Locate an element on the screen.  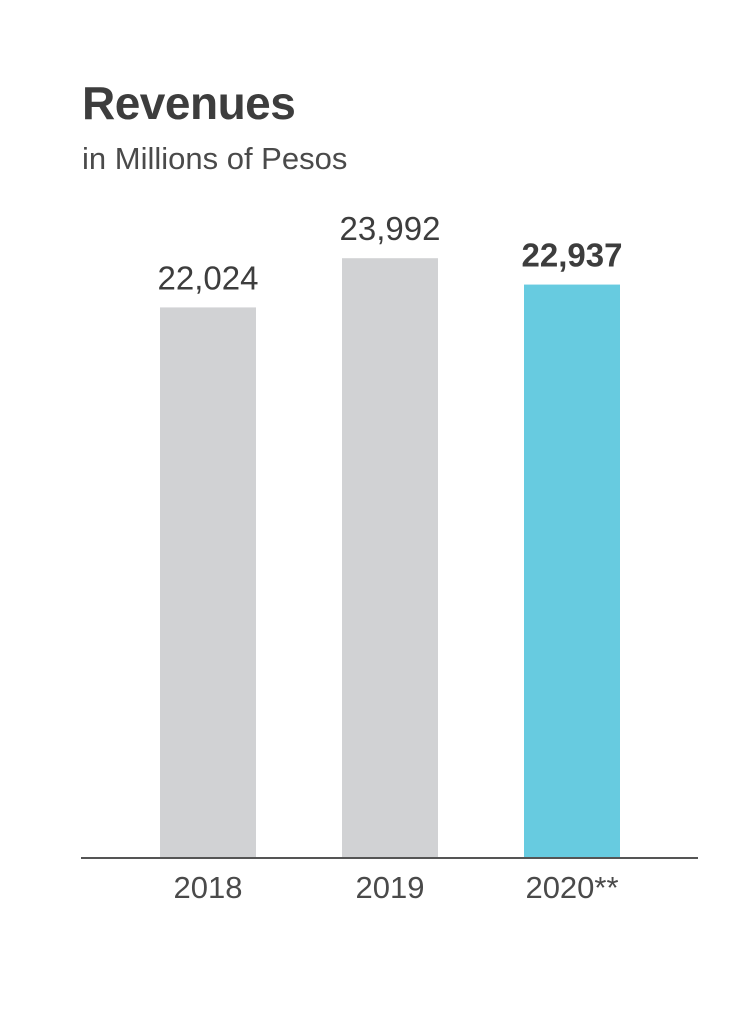
x-tick-label-2020: 2020** is located at coordinates (571, 887).